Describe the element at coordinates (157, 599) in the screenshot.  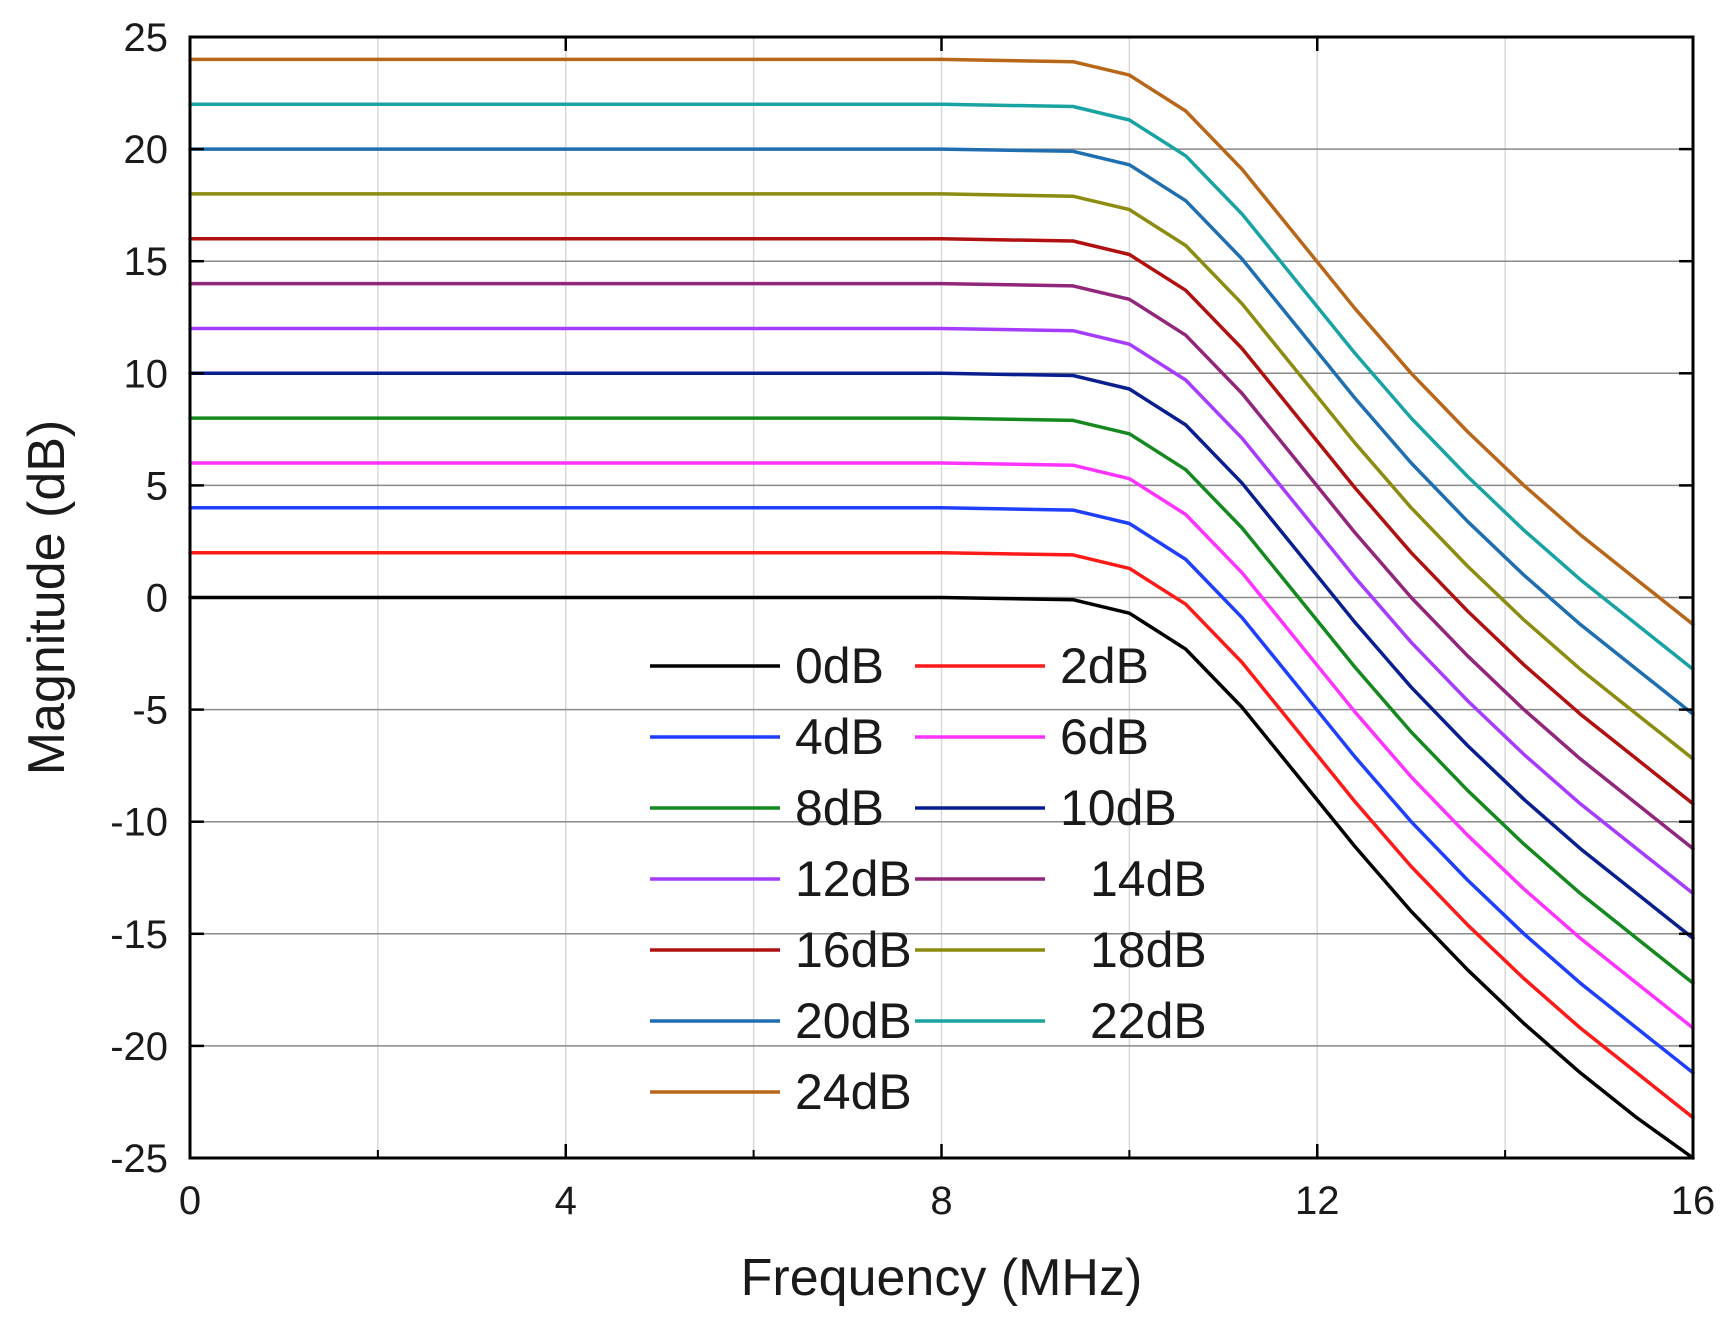
I see `y-tick-label: 0` at that location.